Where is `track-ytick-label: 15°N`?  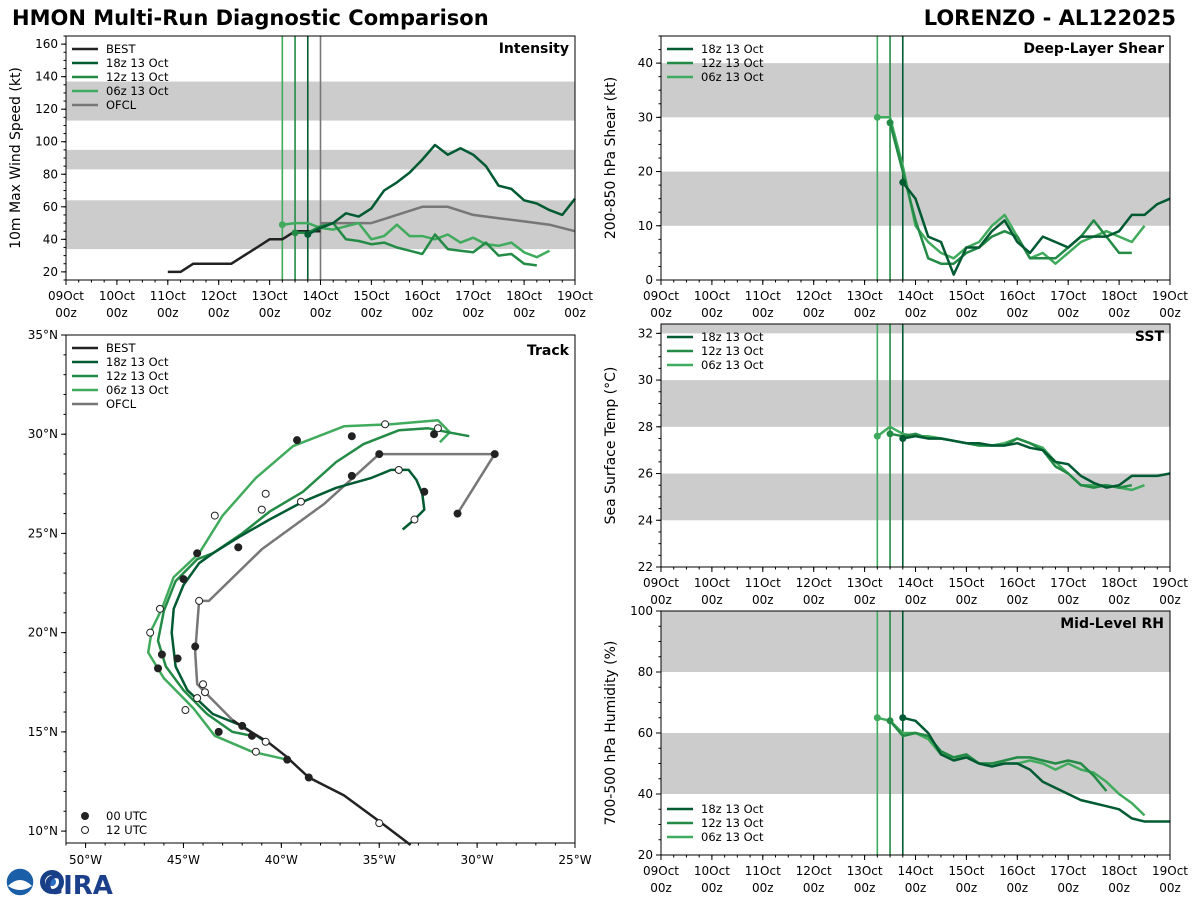 track-ytick-label: 15°N is located at coordinates (43, 732).